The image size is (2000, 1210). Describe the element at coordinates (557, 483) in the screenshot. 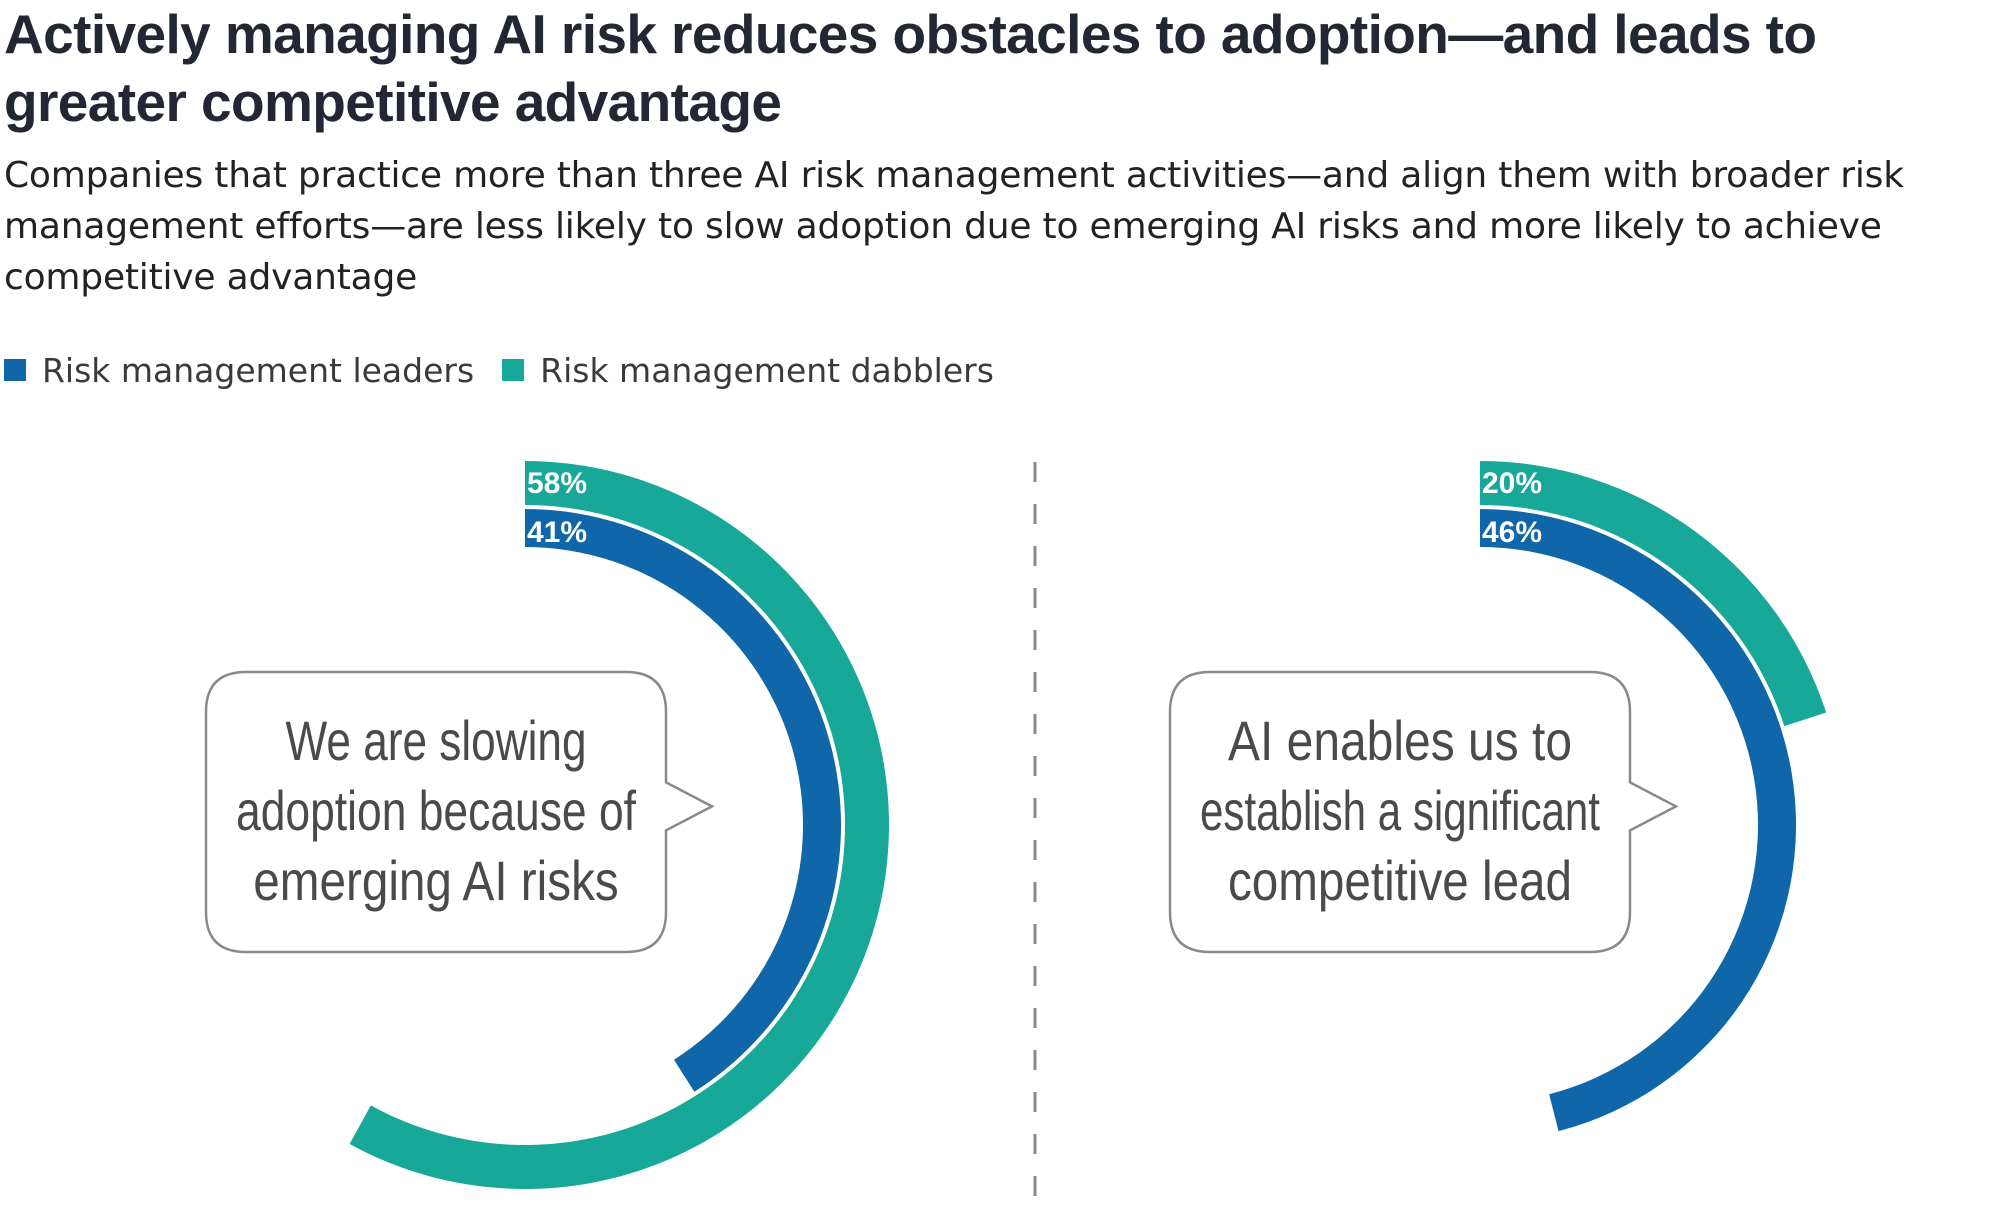

I see `chart1-dabblers-value-label: 58%` at that location.